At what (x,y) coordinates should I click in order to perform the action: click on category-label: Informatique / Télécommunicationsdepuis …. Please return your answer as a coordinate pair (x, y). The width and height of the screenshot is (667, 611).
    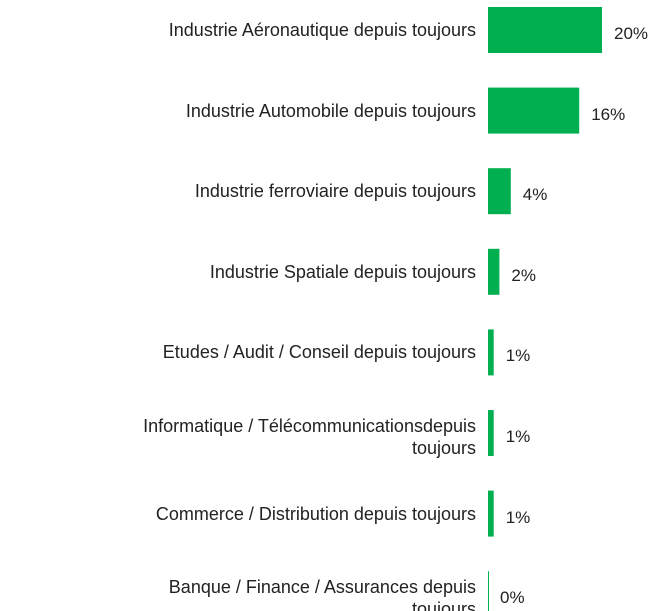
    Looking at the image, I should click on (309, 437).